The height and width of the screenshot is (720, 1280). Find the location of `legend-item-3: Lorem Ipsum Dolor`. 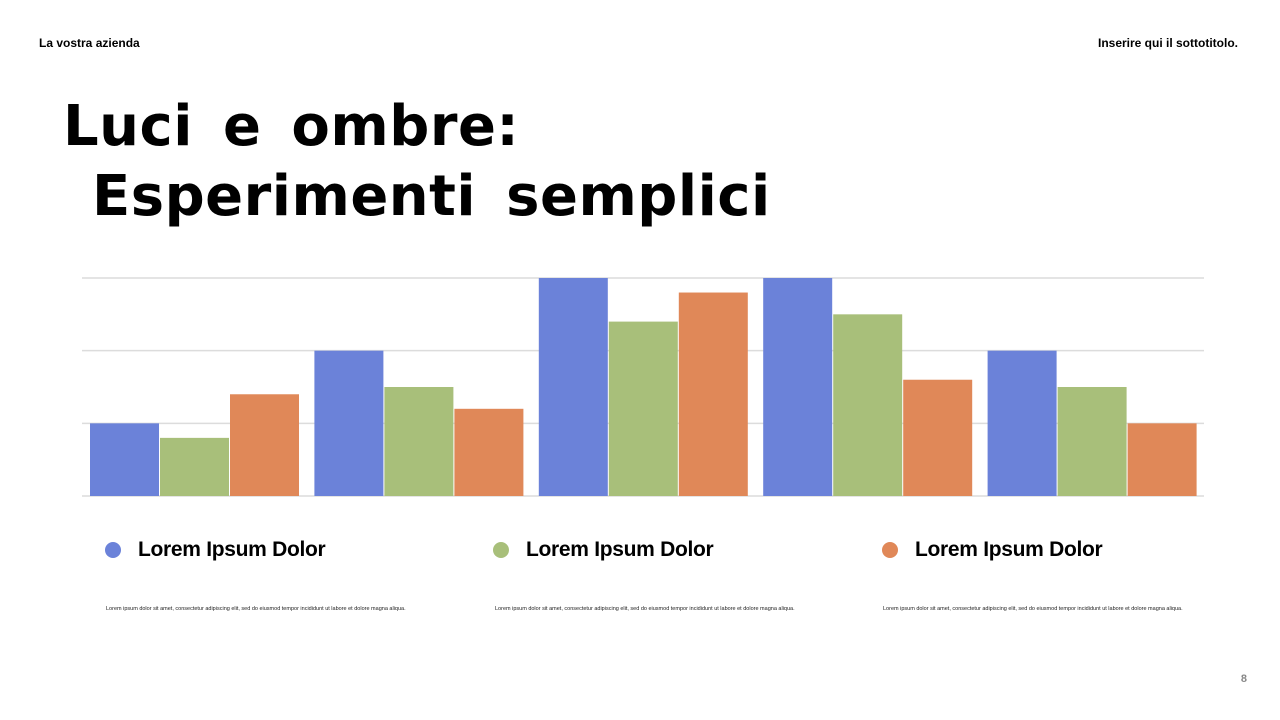

legend-item-3: Lorem Ipsum Dolor is located at coordinates (992, 550).